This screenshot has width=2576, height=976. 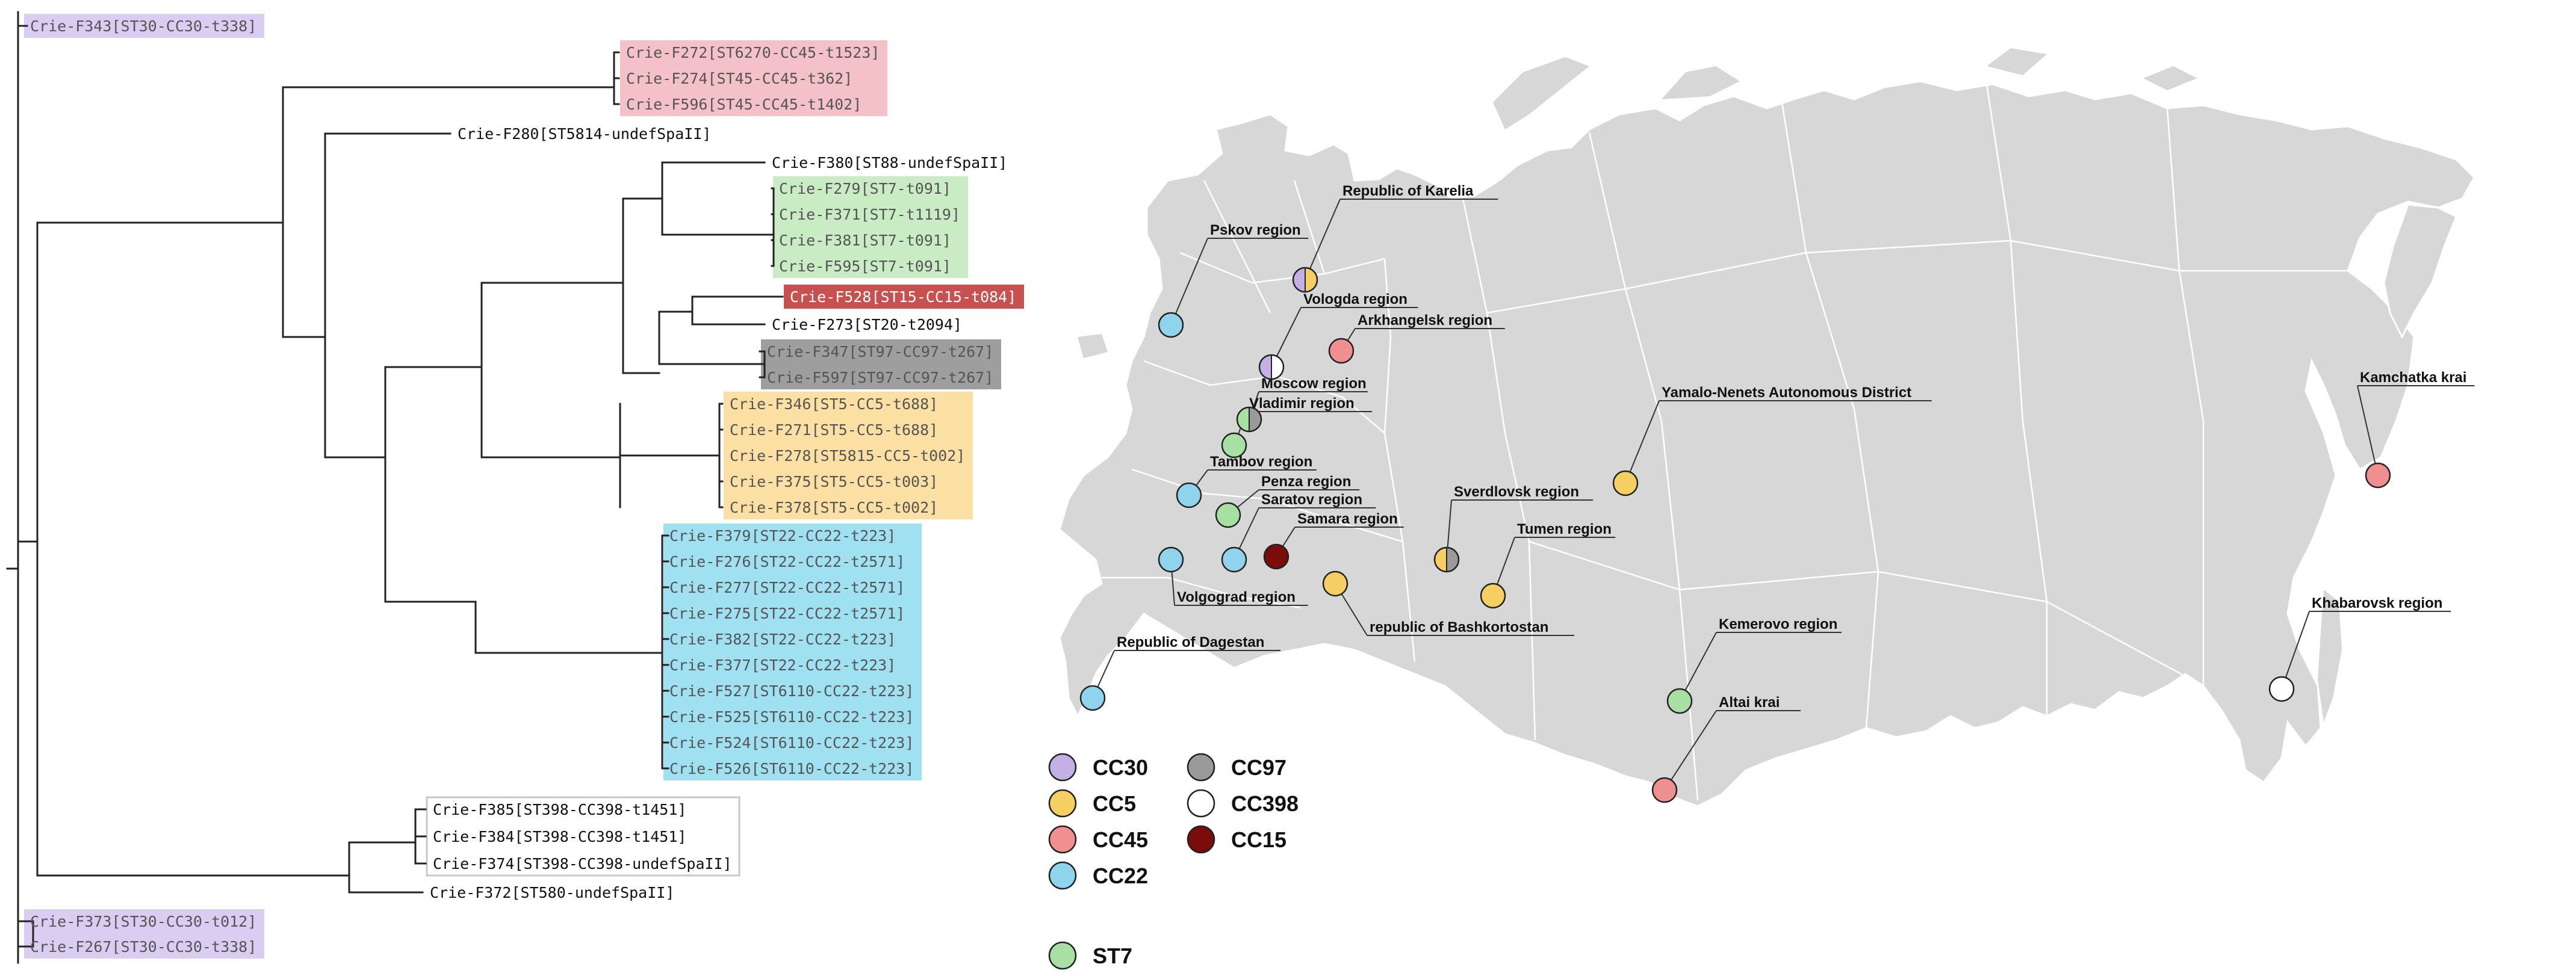 What do you see at coordinates (1261, 462) in the screenshot?
I see `region-label-tambov: Tambov region` at bounding box center [1261, 462].